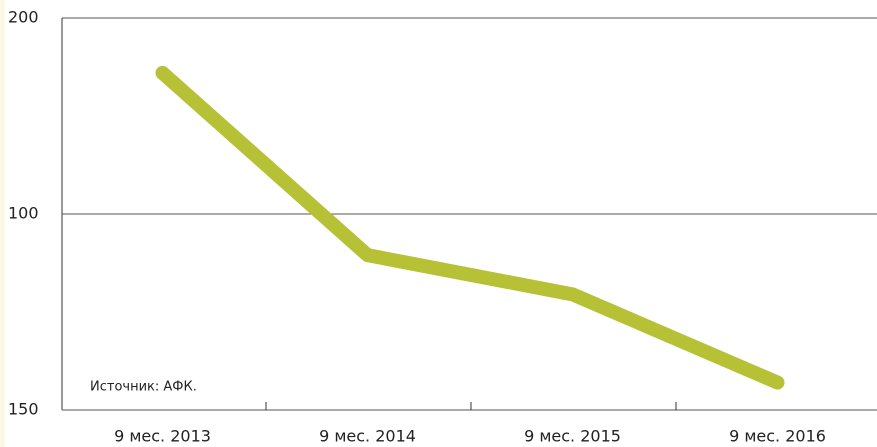  Describe the element at coordinates (162, 436) in the screenshot. I see `x-tick-label: 9 мес. 2013` at that location.